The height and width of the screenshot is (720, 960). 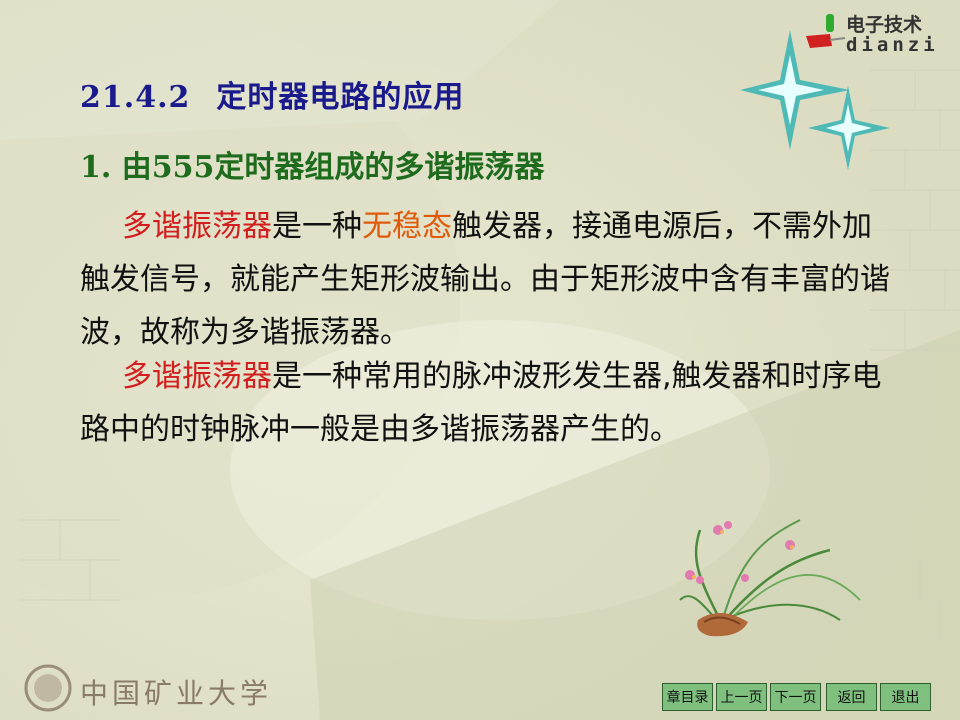 I want to click on prev-page-button: 上一页, so click(x=741, y=697).